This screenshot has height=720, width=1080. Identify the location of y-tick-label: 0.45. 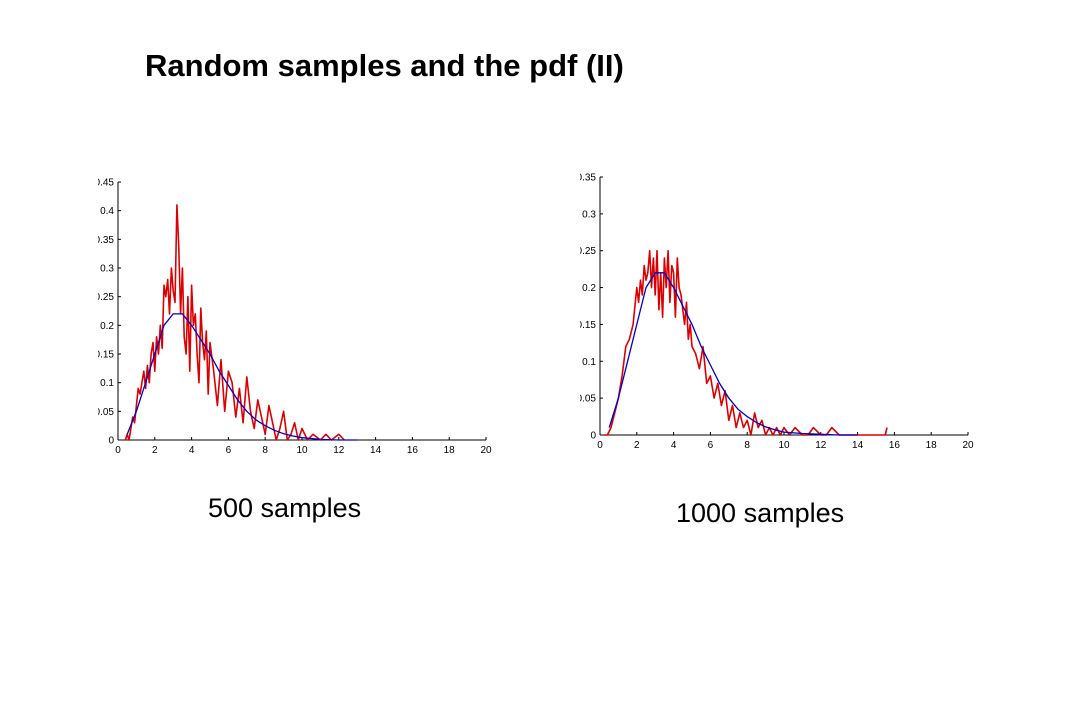
(106, 183).